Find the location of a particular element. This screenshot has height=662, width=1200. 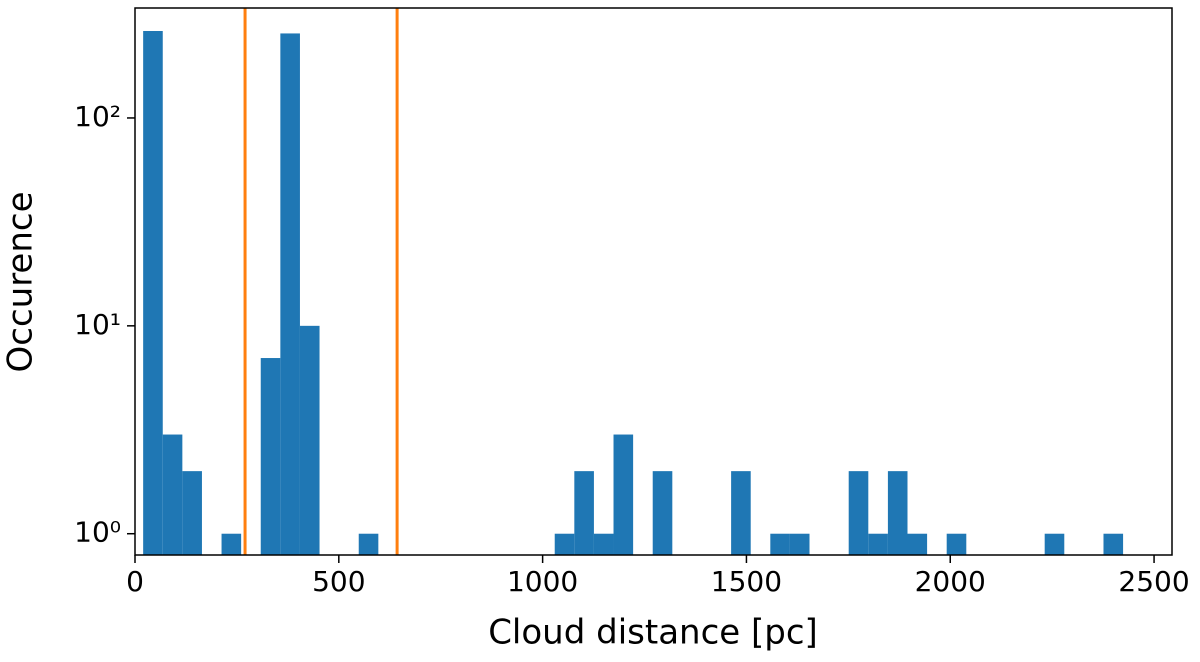

x-tick-label: 500 is located at coordinates (338, 581).